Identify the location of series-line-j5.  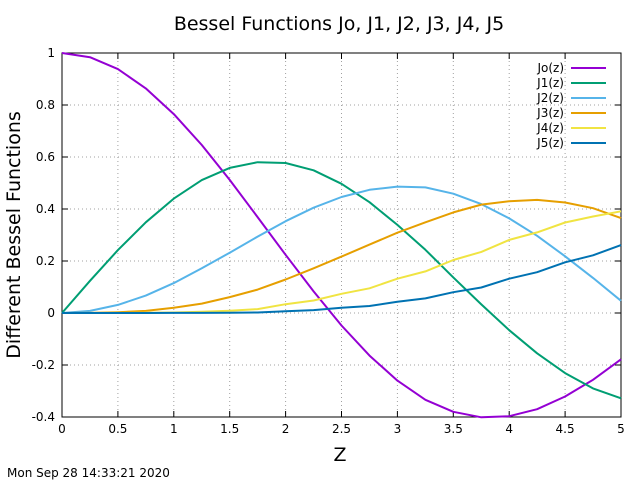
(342, 279).